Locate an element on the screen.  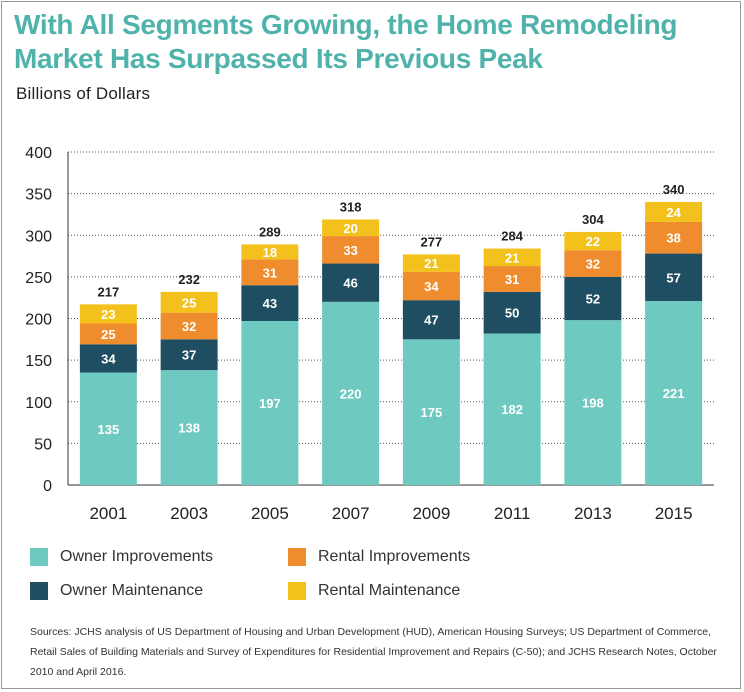
bar-value-label: 52 is located at coordinates (593, 299).